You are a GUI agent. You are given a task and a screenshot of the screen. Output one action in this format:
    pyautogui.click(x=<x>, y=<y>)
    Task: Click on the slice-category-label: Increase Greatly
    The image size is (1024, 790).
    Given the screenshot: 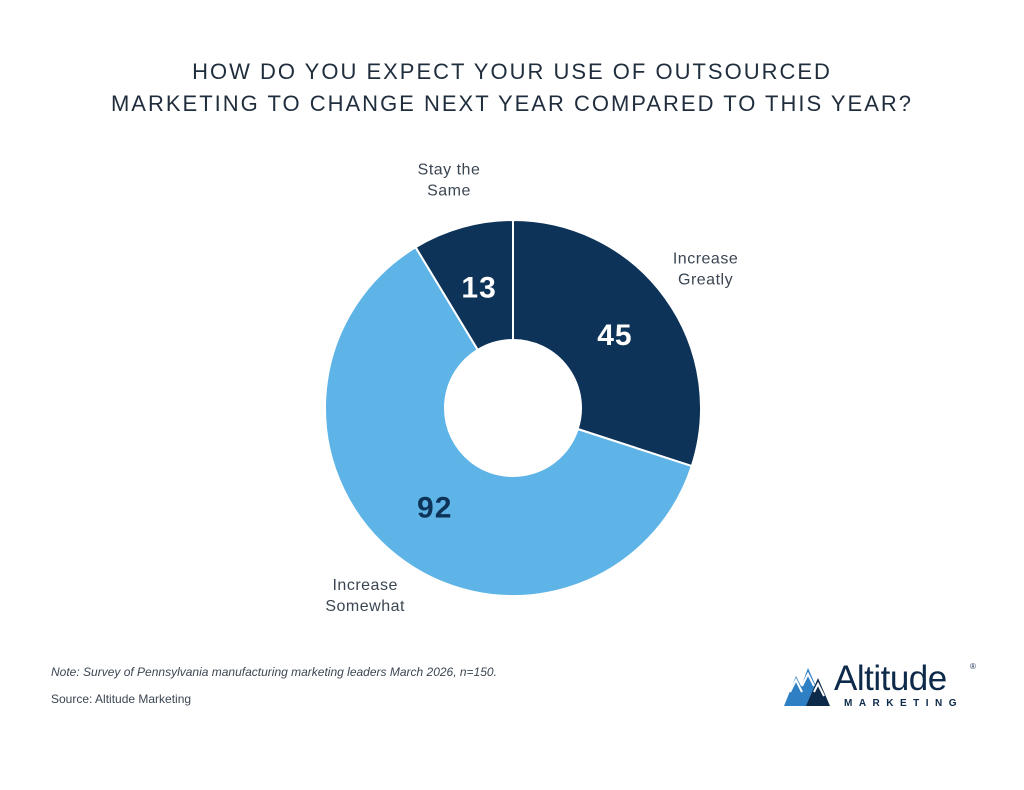 What is the action you would take?
    pyautogui.click(x=705, y=270)
    